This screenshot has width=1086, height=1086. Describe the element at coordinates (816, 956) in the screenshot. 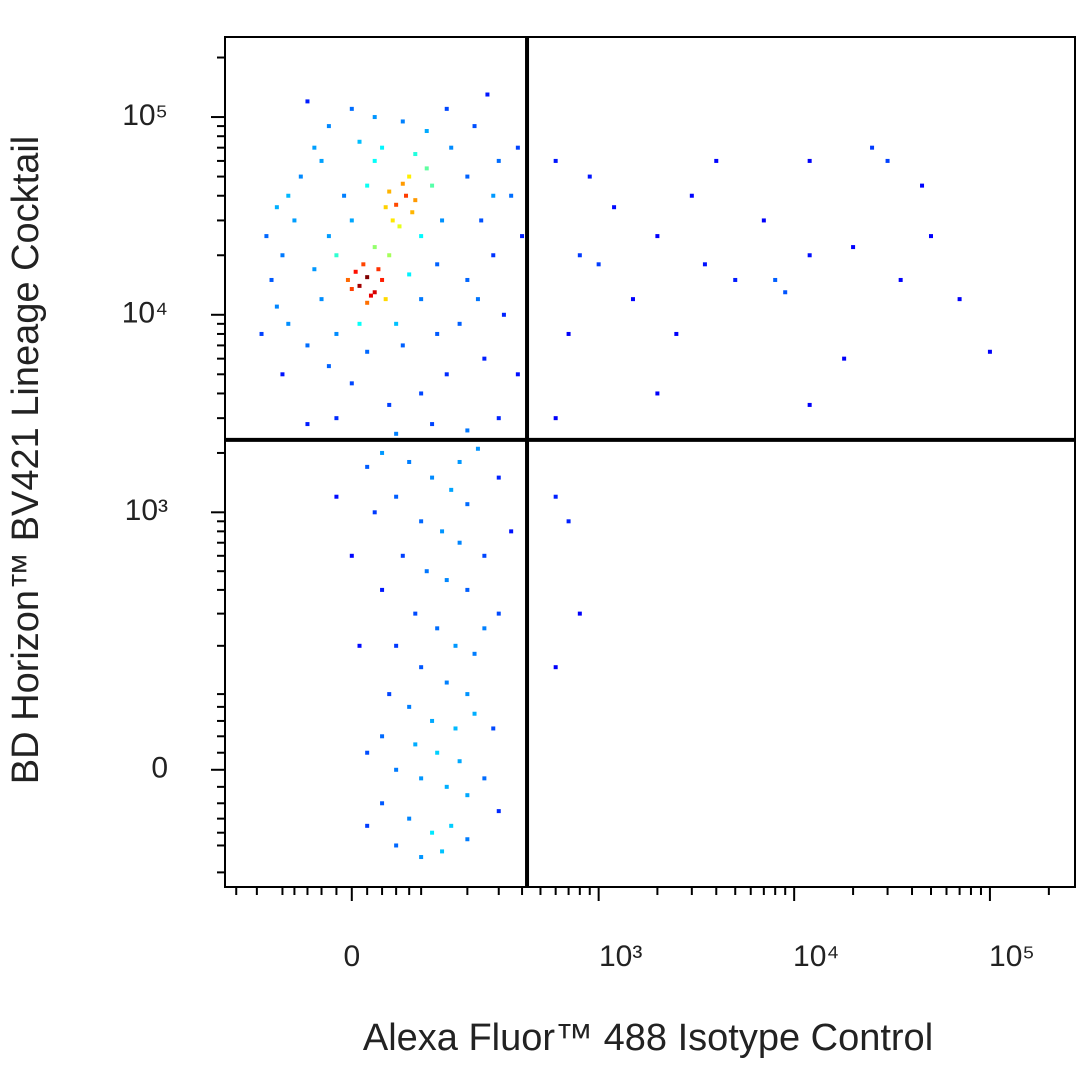

I see `x-tick-label: 10⁴` at that location.